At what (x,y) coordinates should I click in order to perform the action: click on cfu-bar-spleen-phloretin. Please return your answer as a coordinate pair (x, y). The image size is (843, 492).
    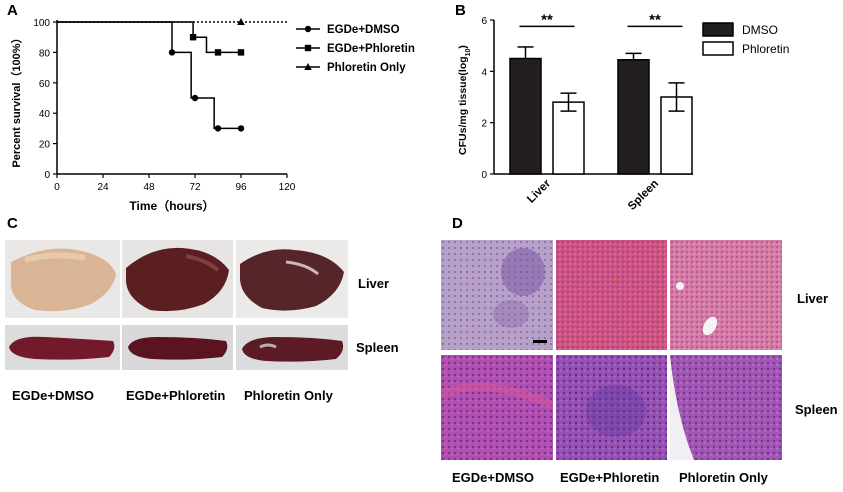
    Looking at the image, I should click on (676, 135).